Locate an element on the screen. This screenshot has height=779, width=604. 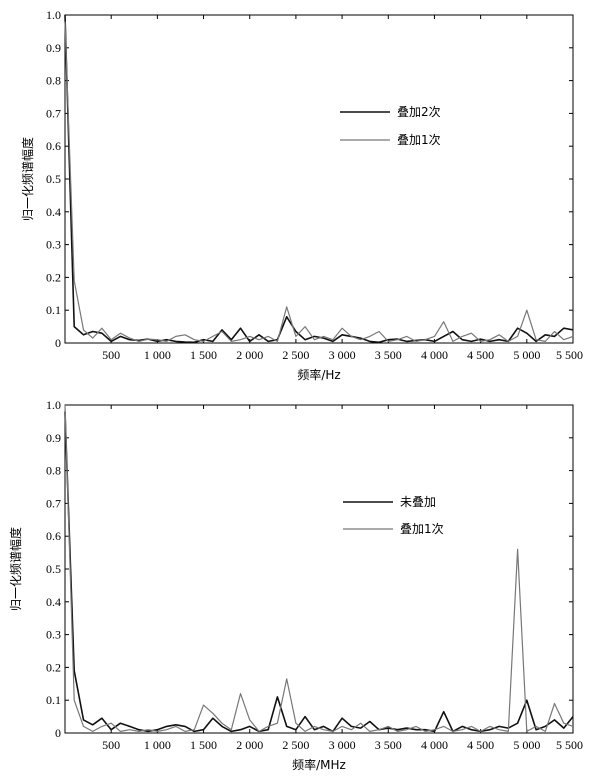
chart2-legend-label-1: 未叠加 is located at coordinates (418, 502).